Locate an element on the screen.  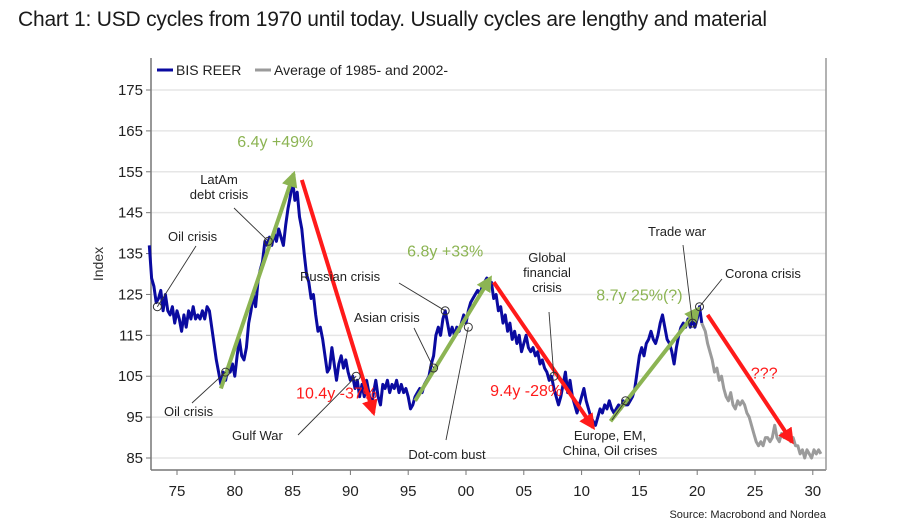
cycle-label: 6.8y +33% is located at coordinates (445, 251).